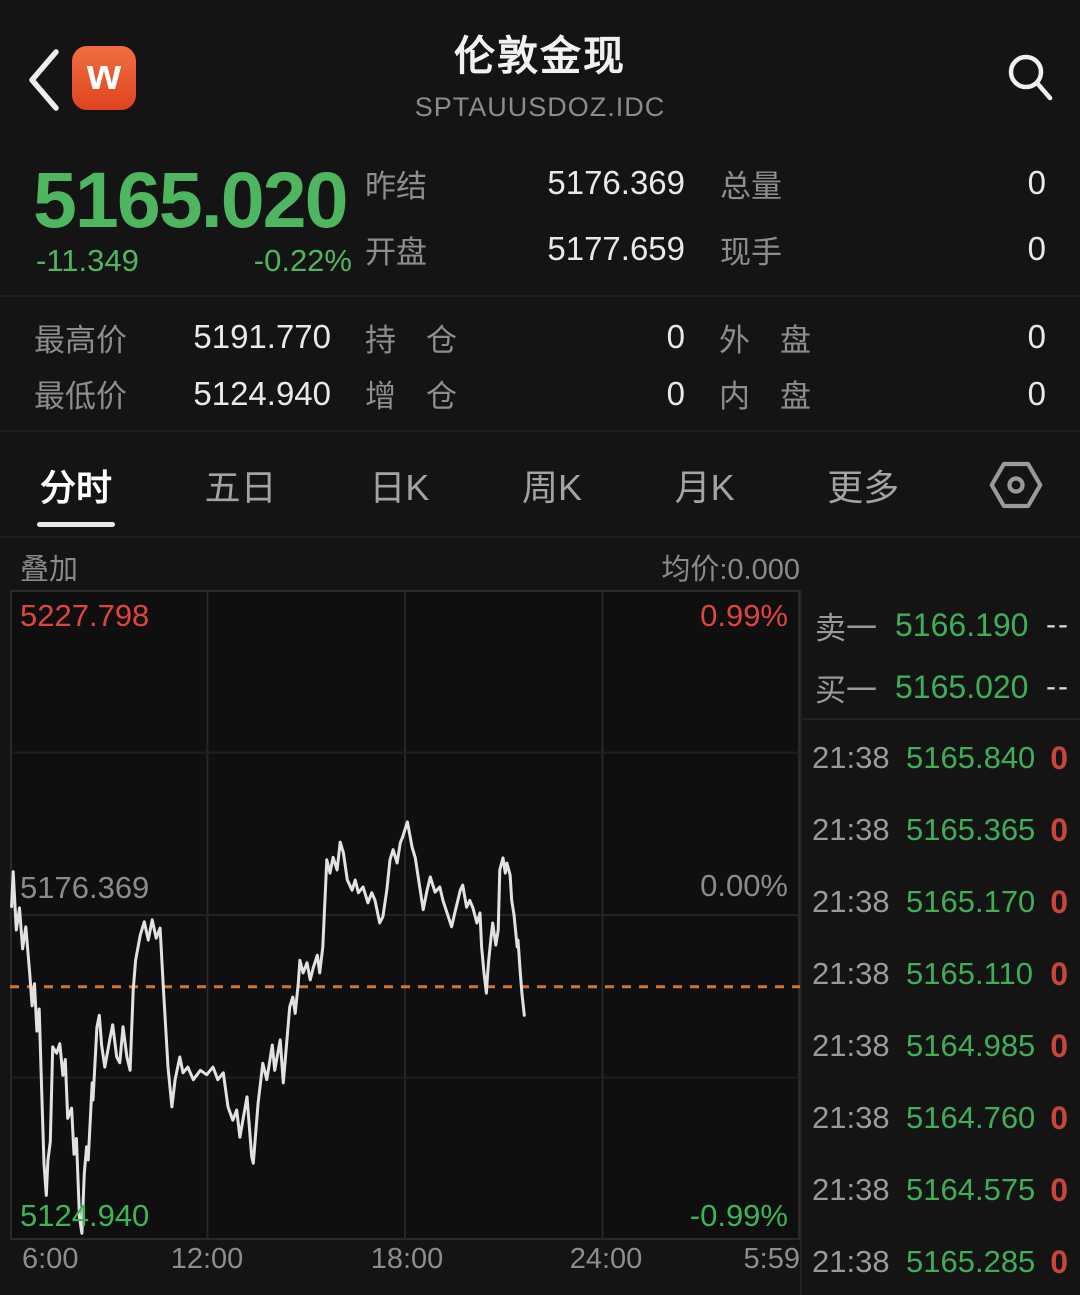 This screenshot has height=1295, width=1080. Describe the element at coordinates (85, 1215) in the screenshot. I see `chart-min-price-label: 5124.940` at that location.